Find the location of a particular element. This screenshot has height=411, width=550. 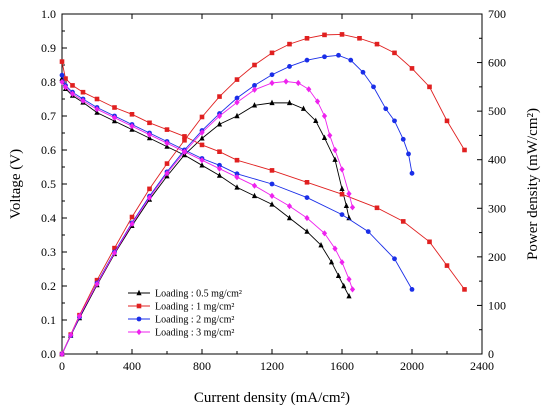

y-left-tick-label: 0.1 is located at coordinates (48, 320).